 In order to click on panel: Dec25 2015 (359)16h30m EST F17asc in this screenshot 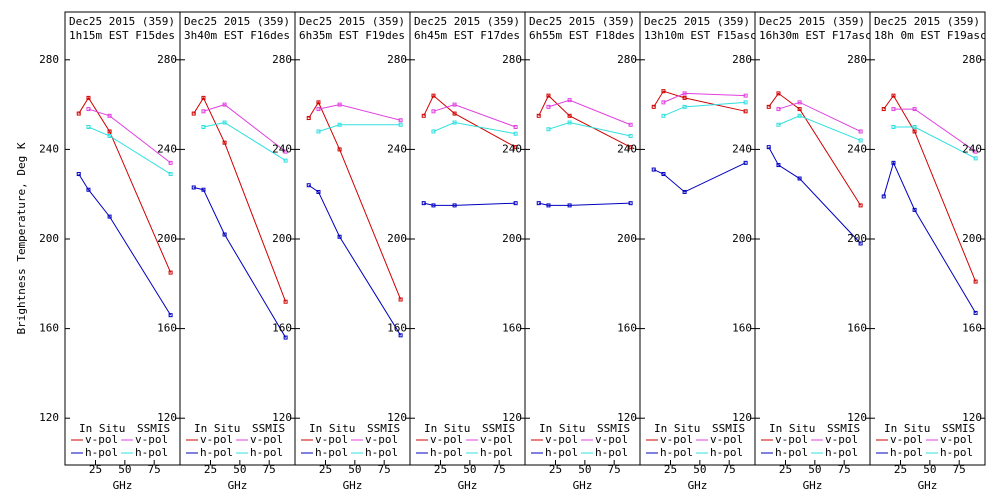, I will do `click(814, 130)`.